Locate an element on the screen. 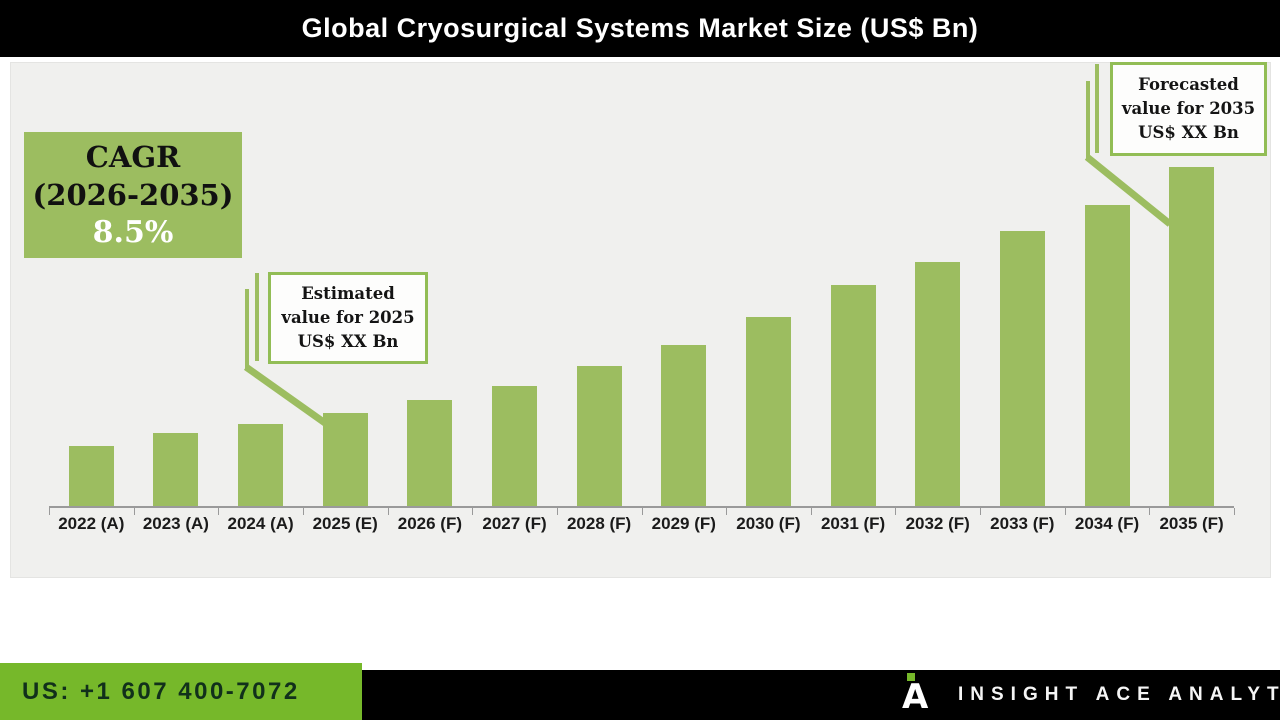 The height and width of the screenshot is (720, 1280). x-axis-line is located at coordinates (641, 507).